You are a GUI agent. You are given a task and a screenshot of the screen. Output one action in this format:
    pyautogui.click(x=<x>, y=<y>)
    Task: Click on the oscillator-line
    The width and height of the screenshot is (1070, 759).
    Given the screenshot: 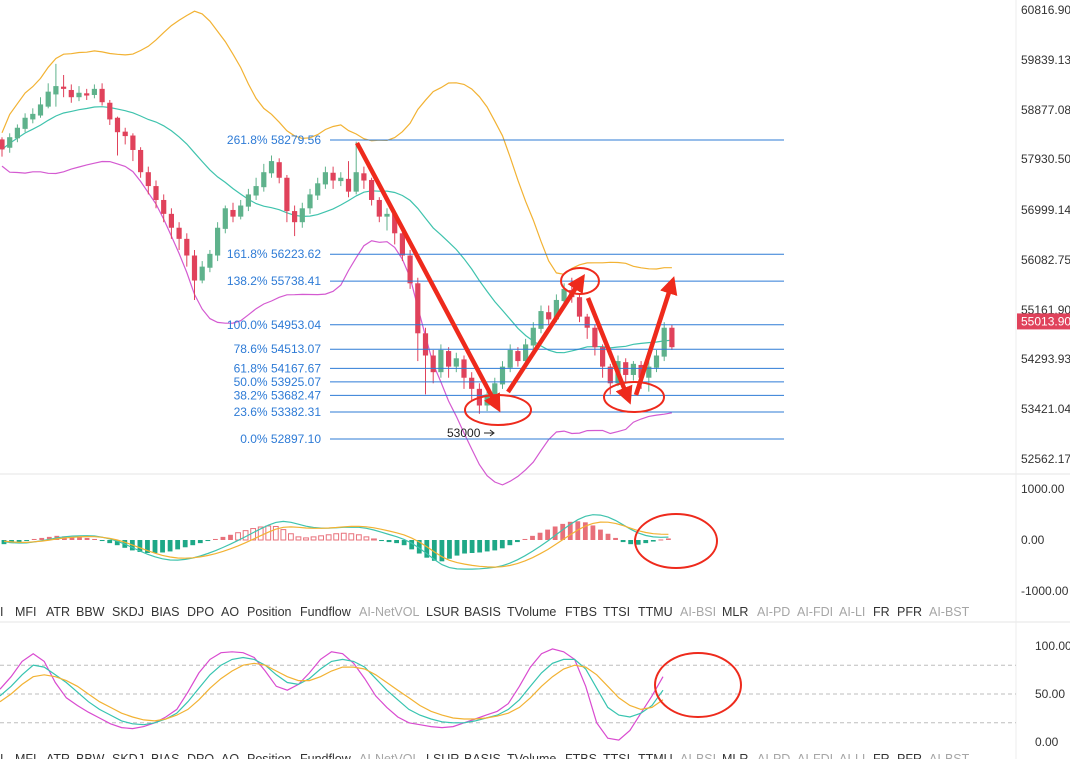 What is the action you would take?
    pyautogui.click(x=332, y=694)
    